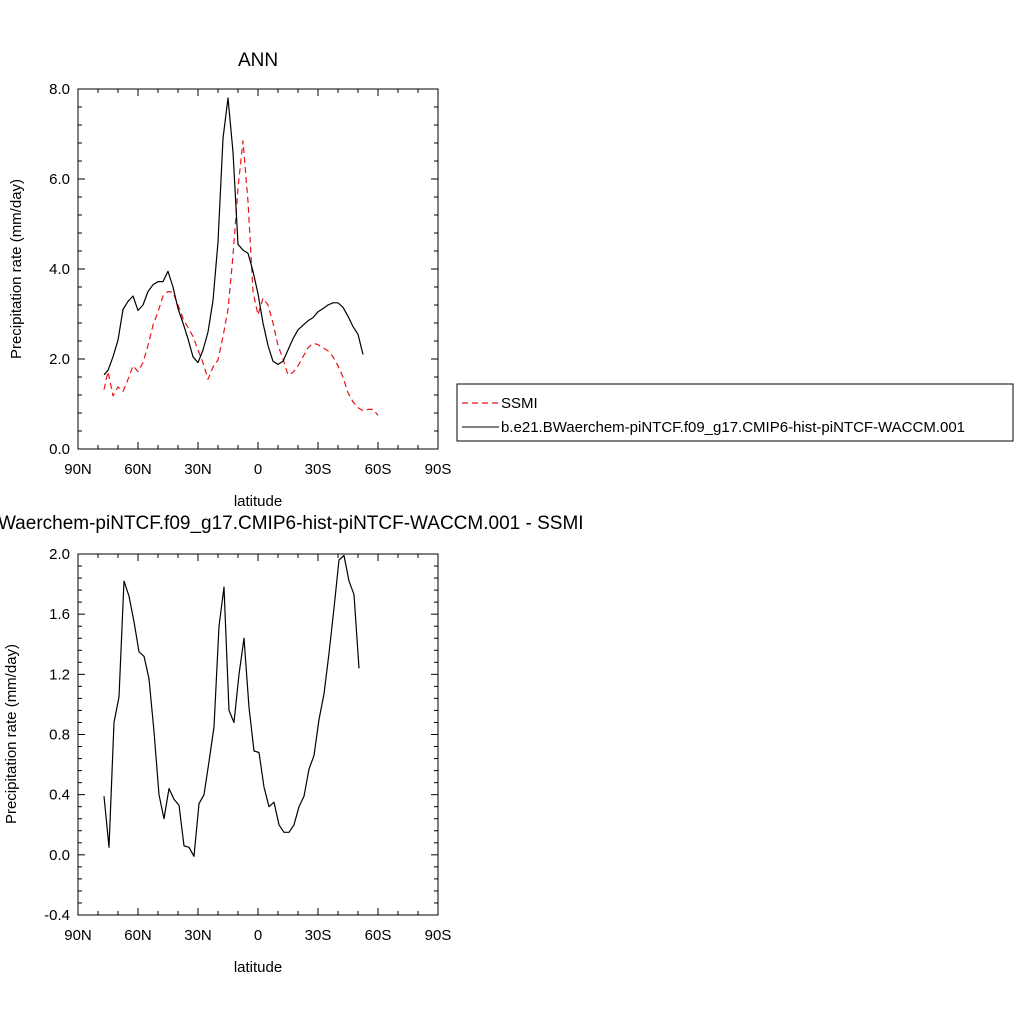 The width and height of the screenshot is (1024, 1024). What do you see at coordinates (59, 614) in the screenshot?
I see `chart-bottom-ytick-label: 1.6` at bounding box center [59, 614].